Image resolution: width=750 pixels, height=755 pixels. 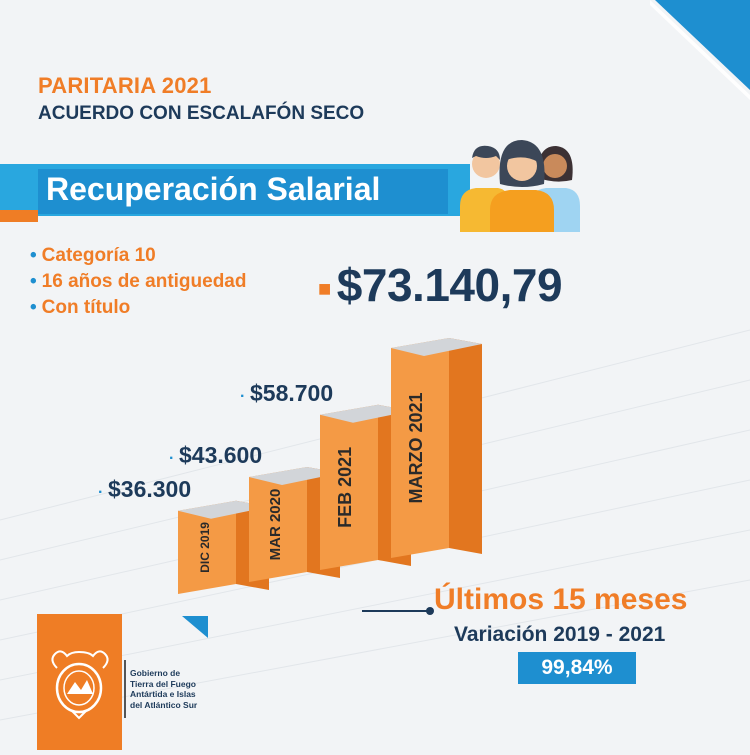 What do you see at coordinates (149, 489) in the screenshot?
I see `bar-value-label: $36.300` at bounding box center [149, 489].